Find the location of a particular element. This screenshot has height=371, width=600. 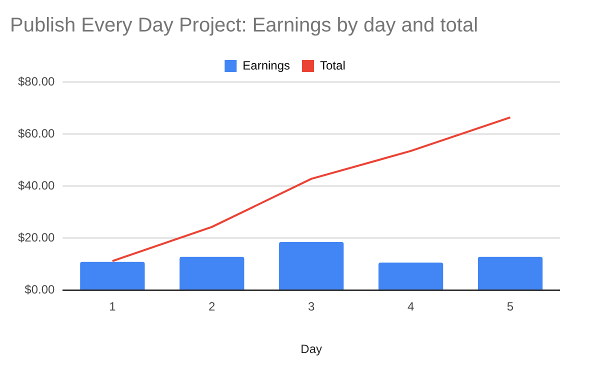

legend-label: Total is located at coordinates (333, 65).